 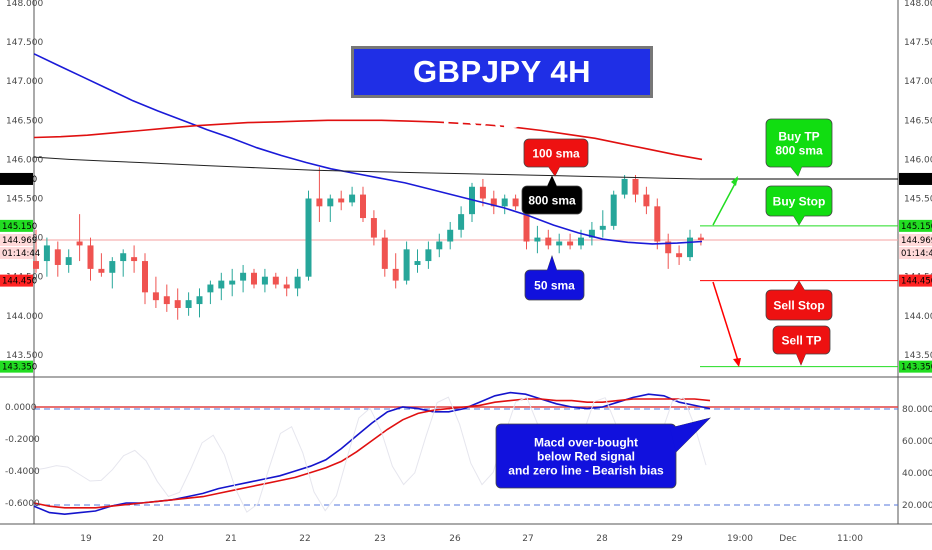 What do you see at coordinates (16, 366) in the screenshot?
I see `sell_tp-badge-left` at bounding box center [16, 366].